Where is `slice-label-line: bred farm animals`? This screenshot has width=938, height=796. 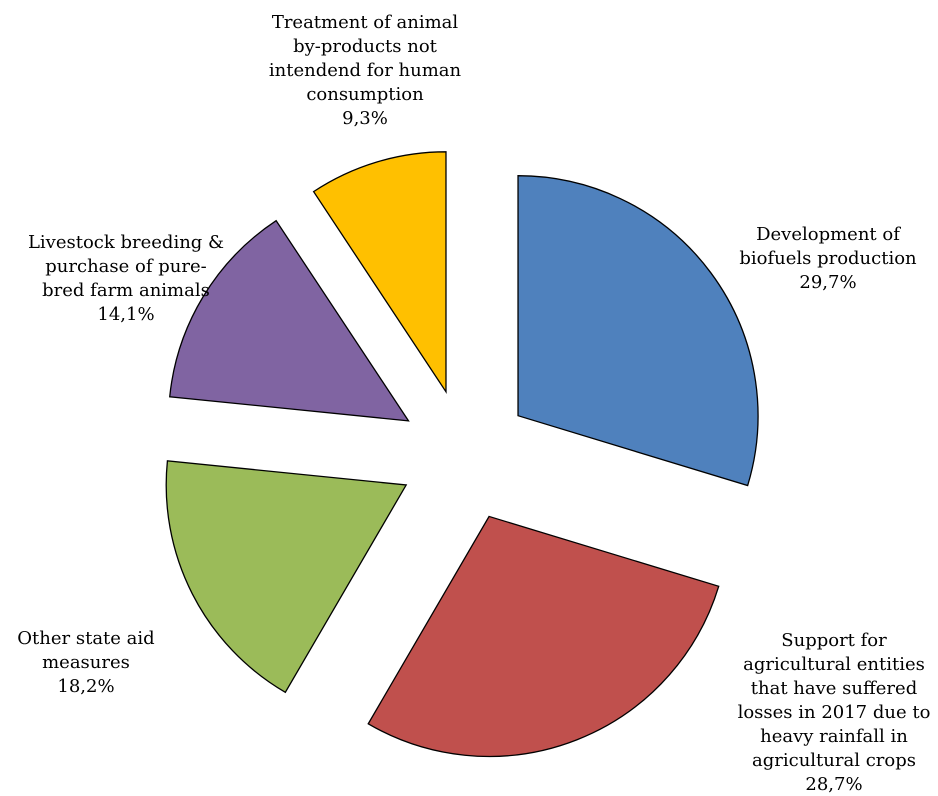 slice-label-line: bred farm animals is located at coordinates (126, 290).